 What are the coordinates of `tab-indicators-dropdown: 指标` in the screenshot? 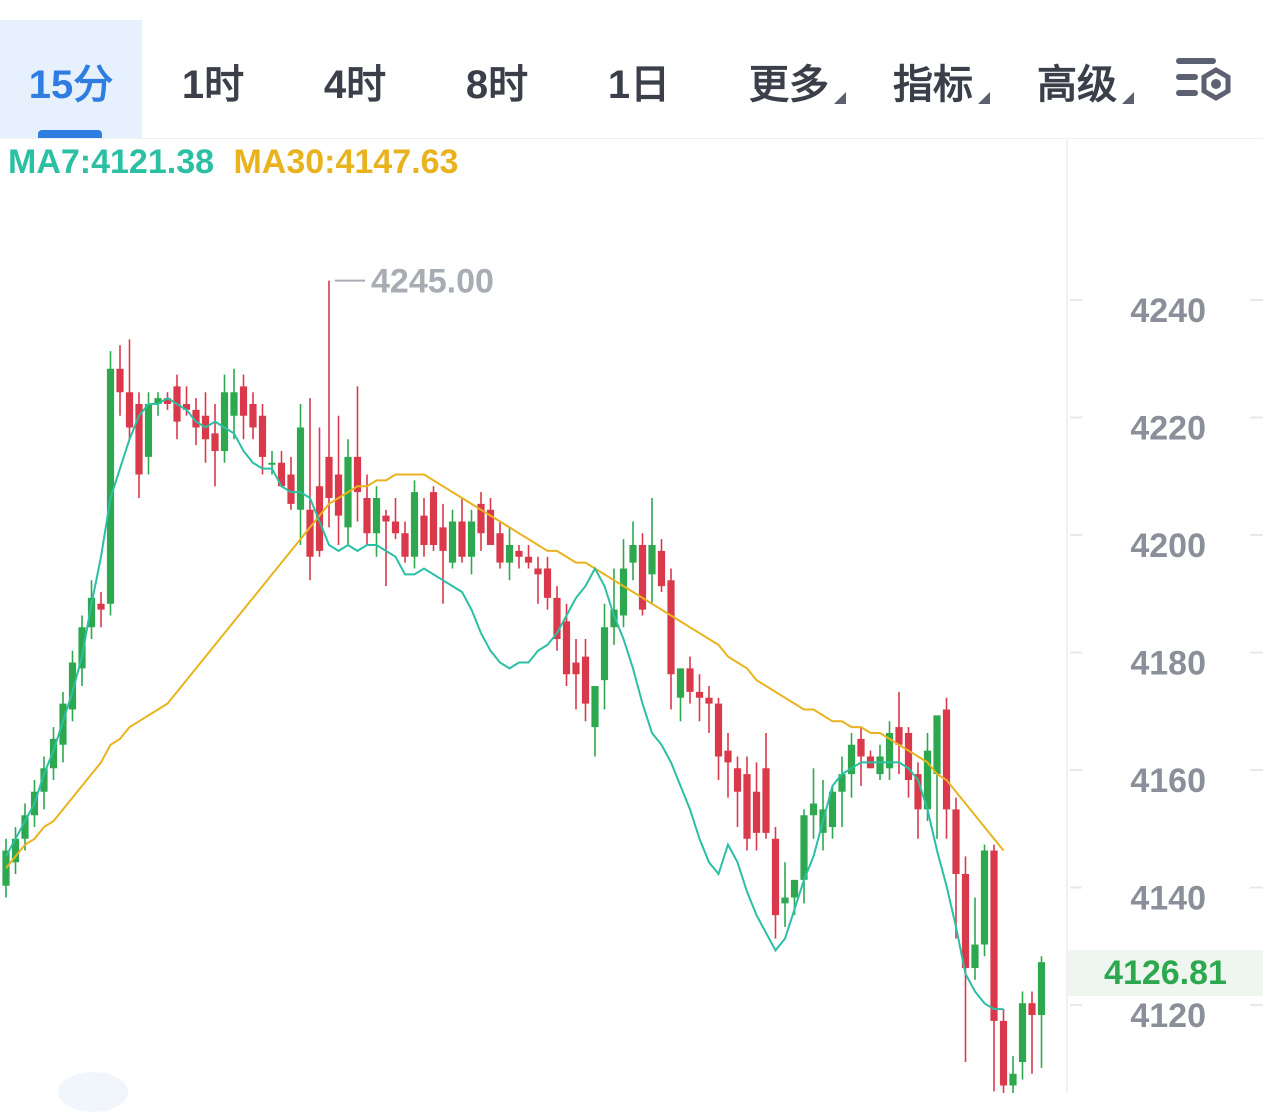 It's located at (933, 79).